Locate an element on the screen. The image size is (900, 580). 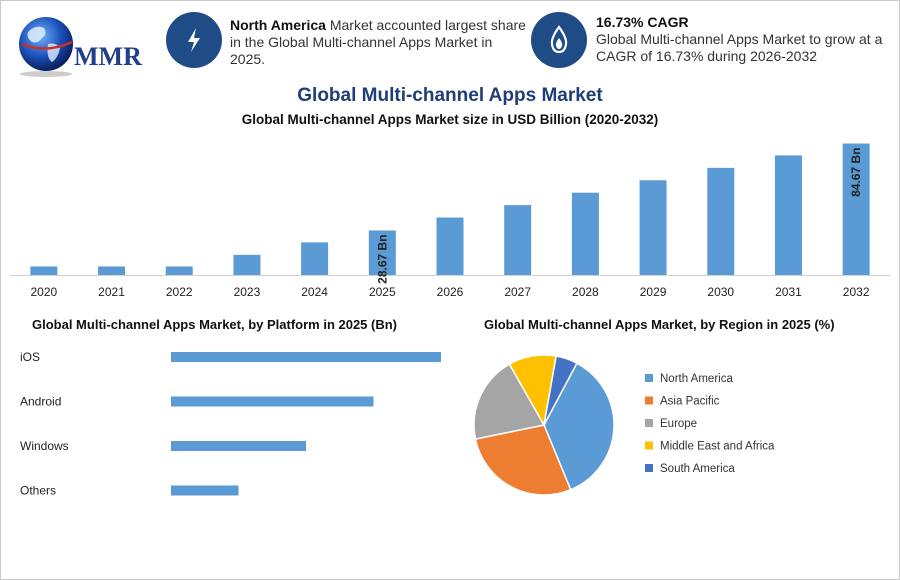
x-tick-label: 2032 is located at coordinates (856, 292).